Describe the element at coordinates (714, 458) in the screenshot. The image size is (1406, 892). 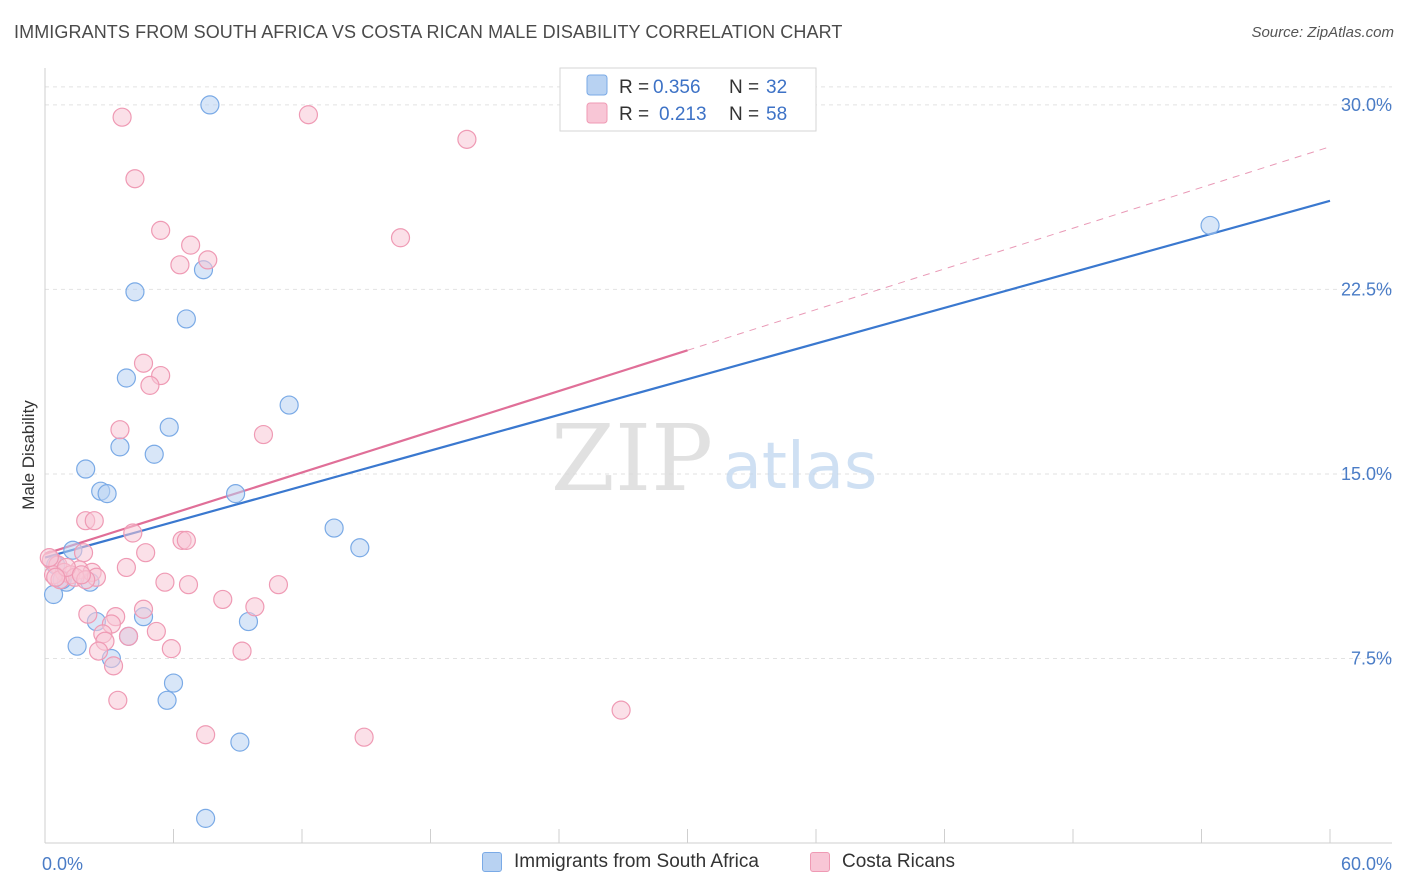
I see `watermark: ZIP atlas` at that location.